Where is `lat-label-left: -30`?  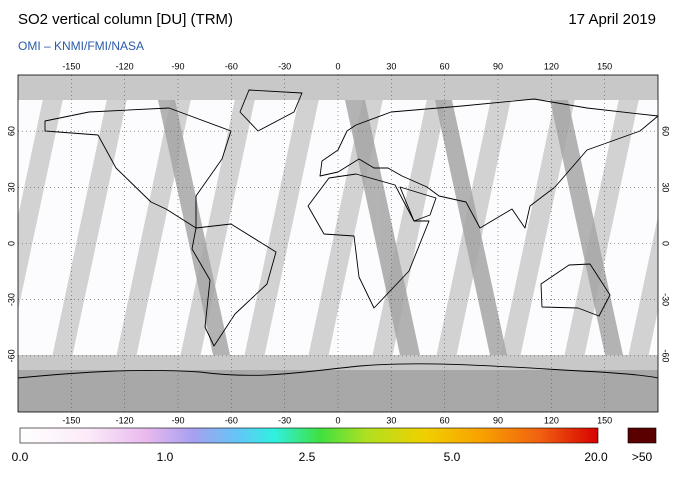 lat-label-left: -30 is located at coordinates (11, 299).